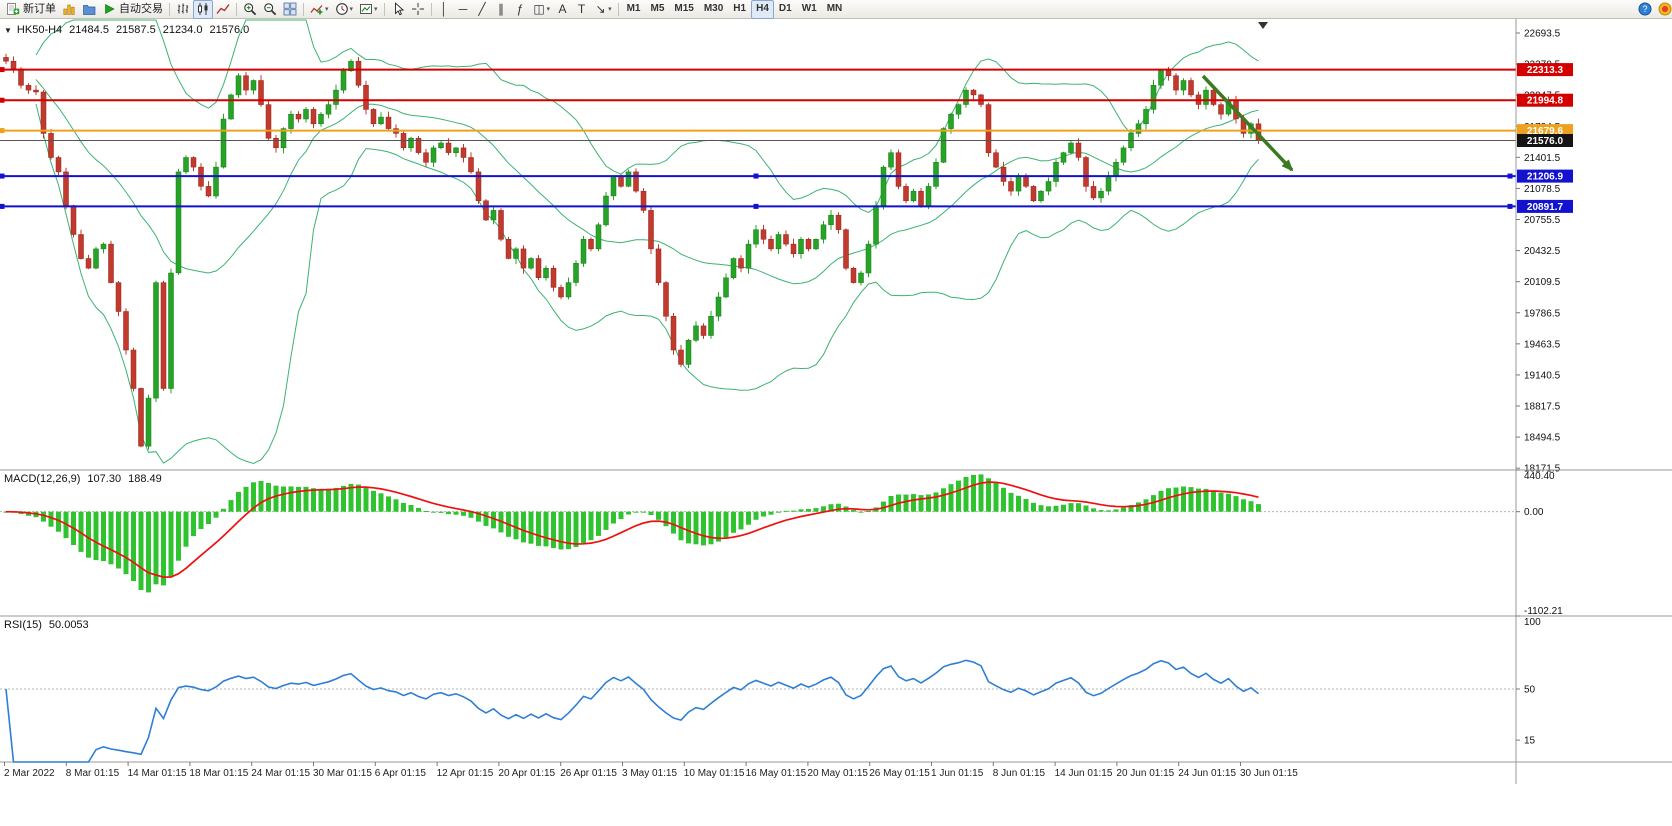  I want to click on channel-button: ∥, so click(501, 9).